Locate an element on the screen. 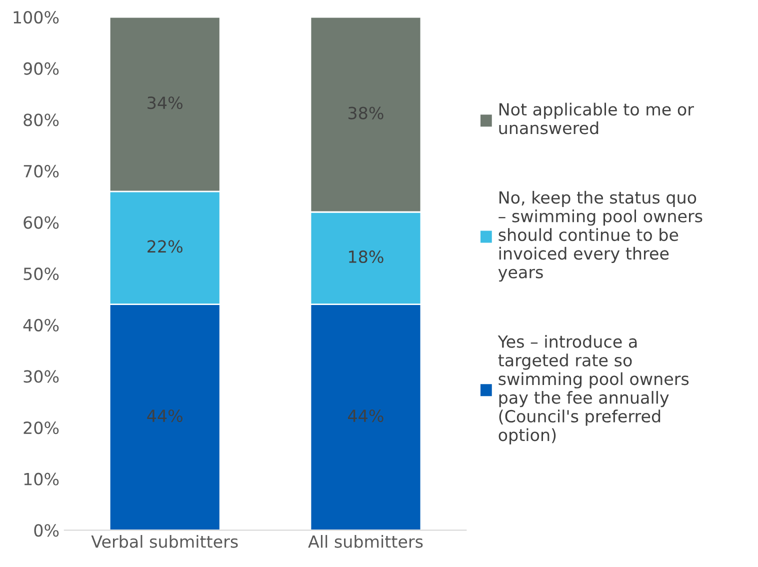 This screenshot has height=567, width=758. y-tick-label: 50% is located at coordinates (41, 274).